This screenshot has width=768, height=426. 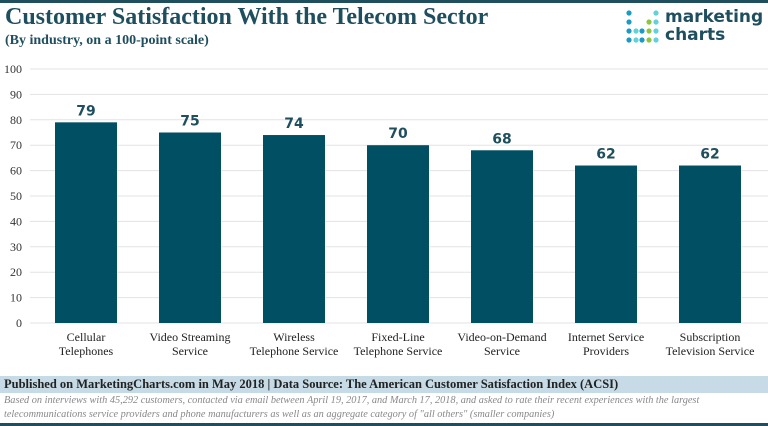 I want to click on x-tick-label: Telephones, so click(x=86, y=351).